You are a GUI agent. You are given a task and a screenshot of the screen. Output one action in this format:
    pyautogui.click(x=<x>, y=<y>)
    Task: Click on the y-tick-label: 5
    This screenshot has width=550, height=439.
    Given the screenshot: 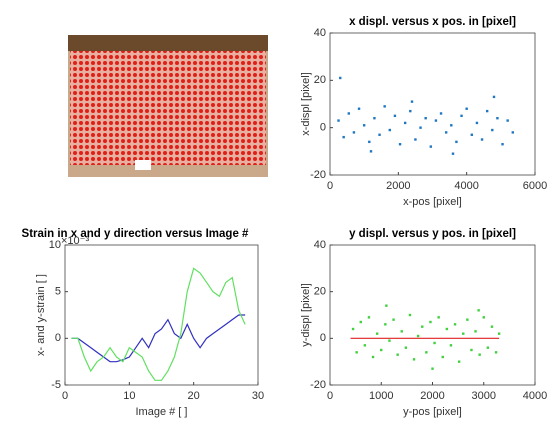 What is the action you would take?
    pyautogui.click(x=58, y=292)
    